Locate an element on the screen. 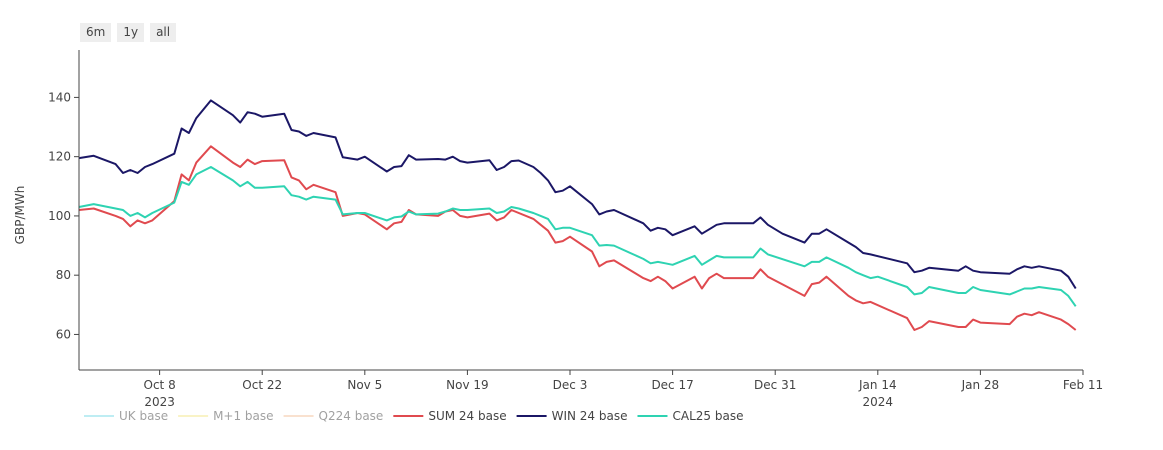 The image size is (1163, 450). legend-item: Q224 base is located at coordinates (333, 416).